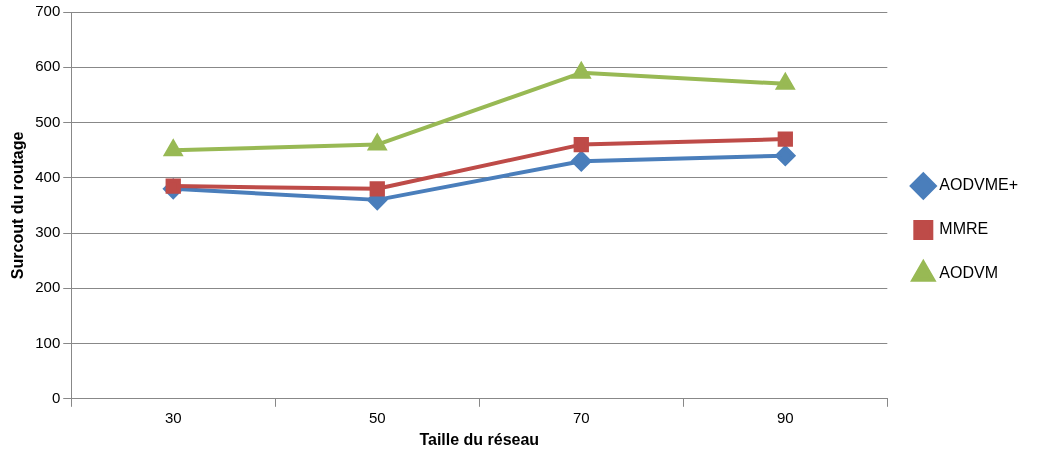  What do you see at coordinates (48, 232) in the screenshot?
I see `y-tick-label: 300` at bounding box center [48, 232].